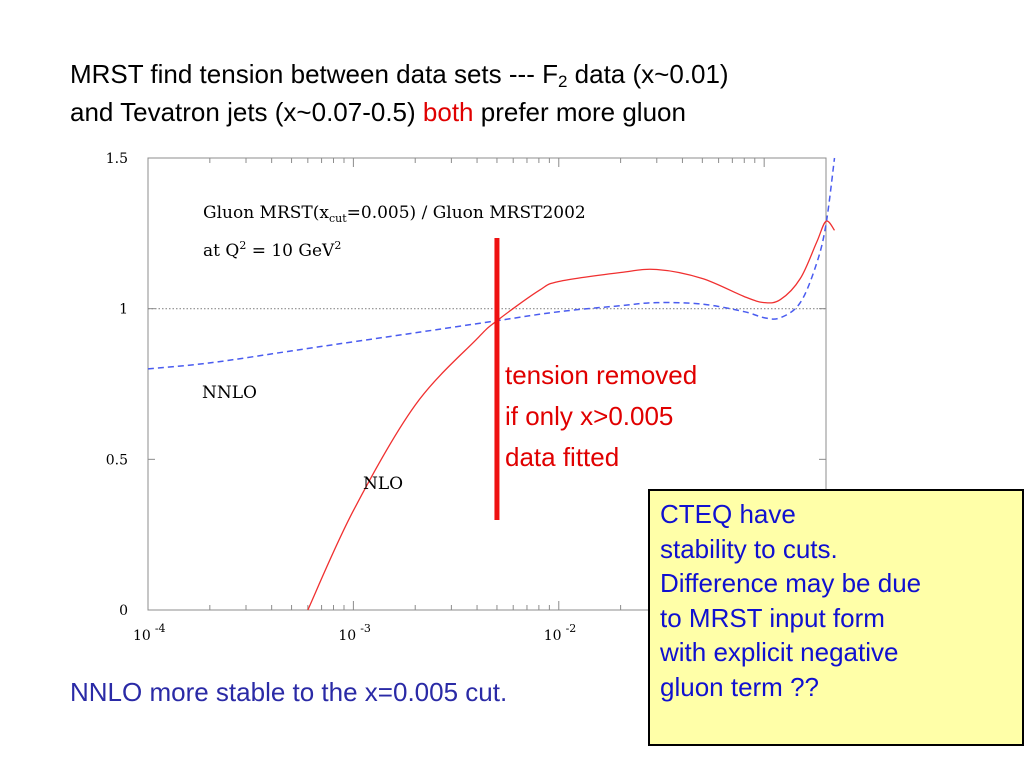 The image size is (1024, 768). I want to click on note-line: to MRST input form, so click(772, 617).